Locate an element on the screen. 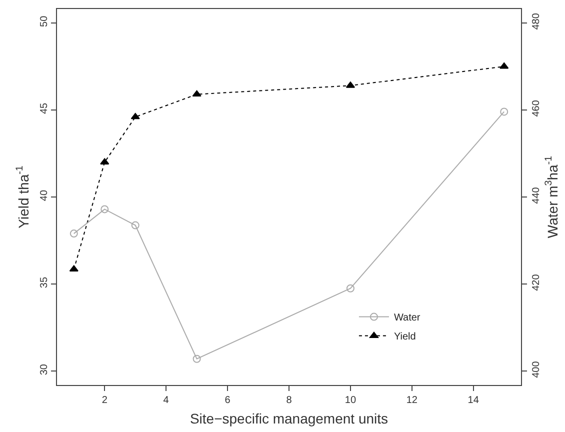  x-tick-label: 2 is located at coordinates (105, 400).